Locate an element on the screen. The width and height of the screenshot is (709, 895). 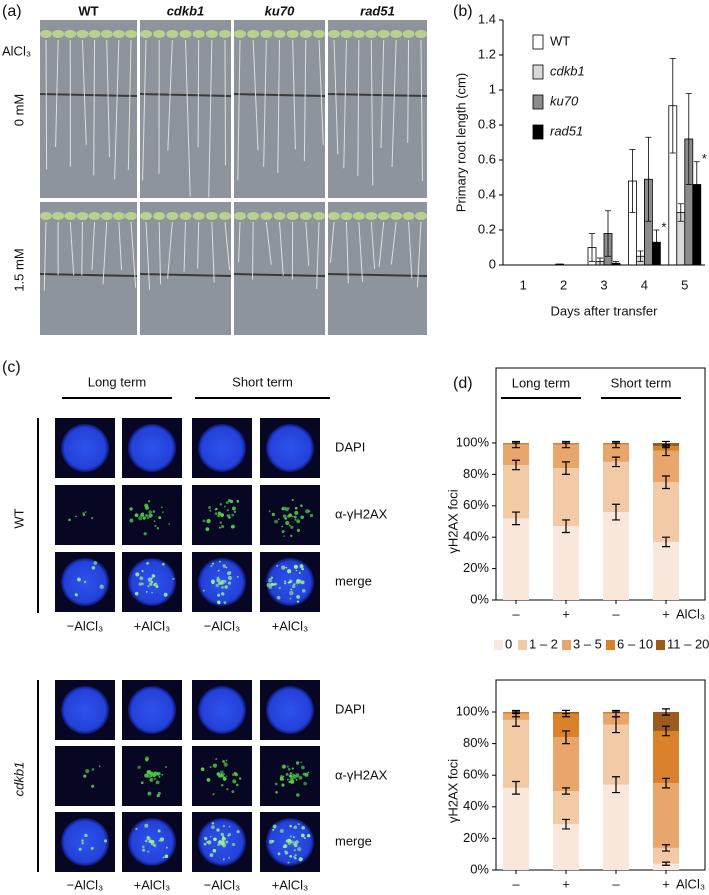
x-tick-label: 1 is located at coordinates (523, 284).